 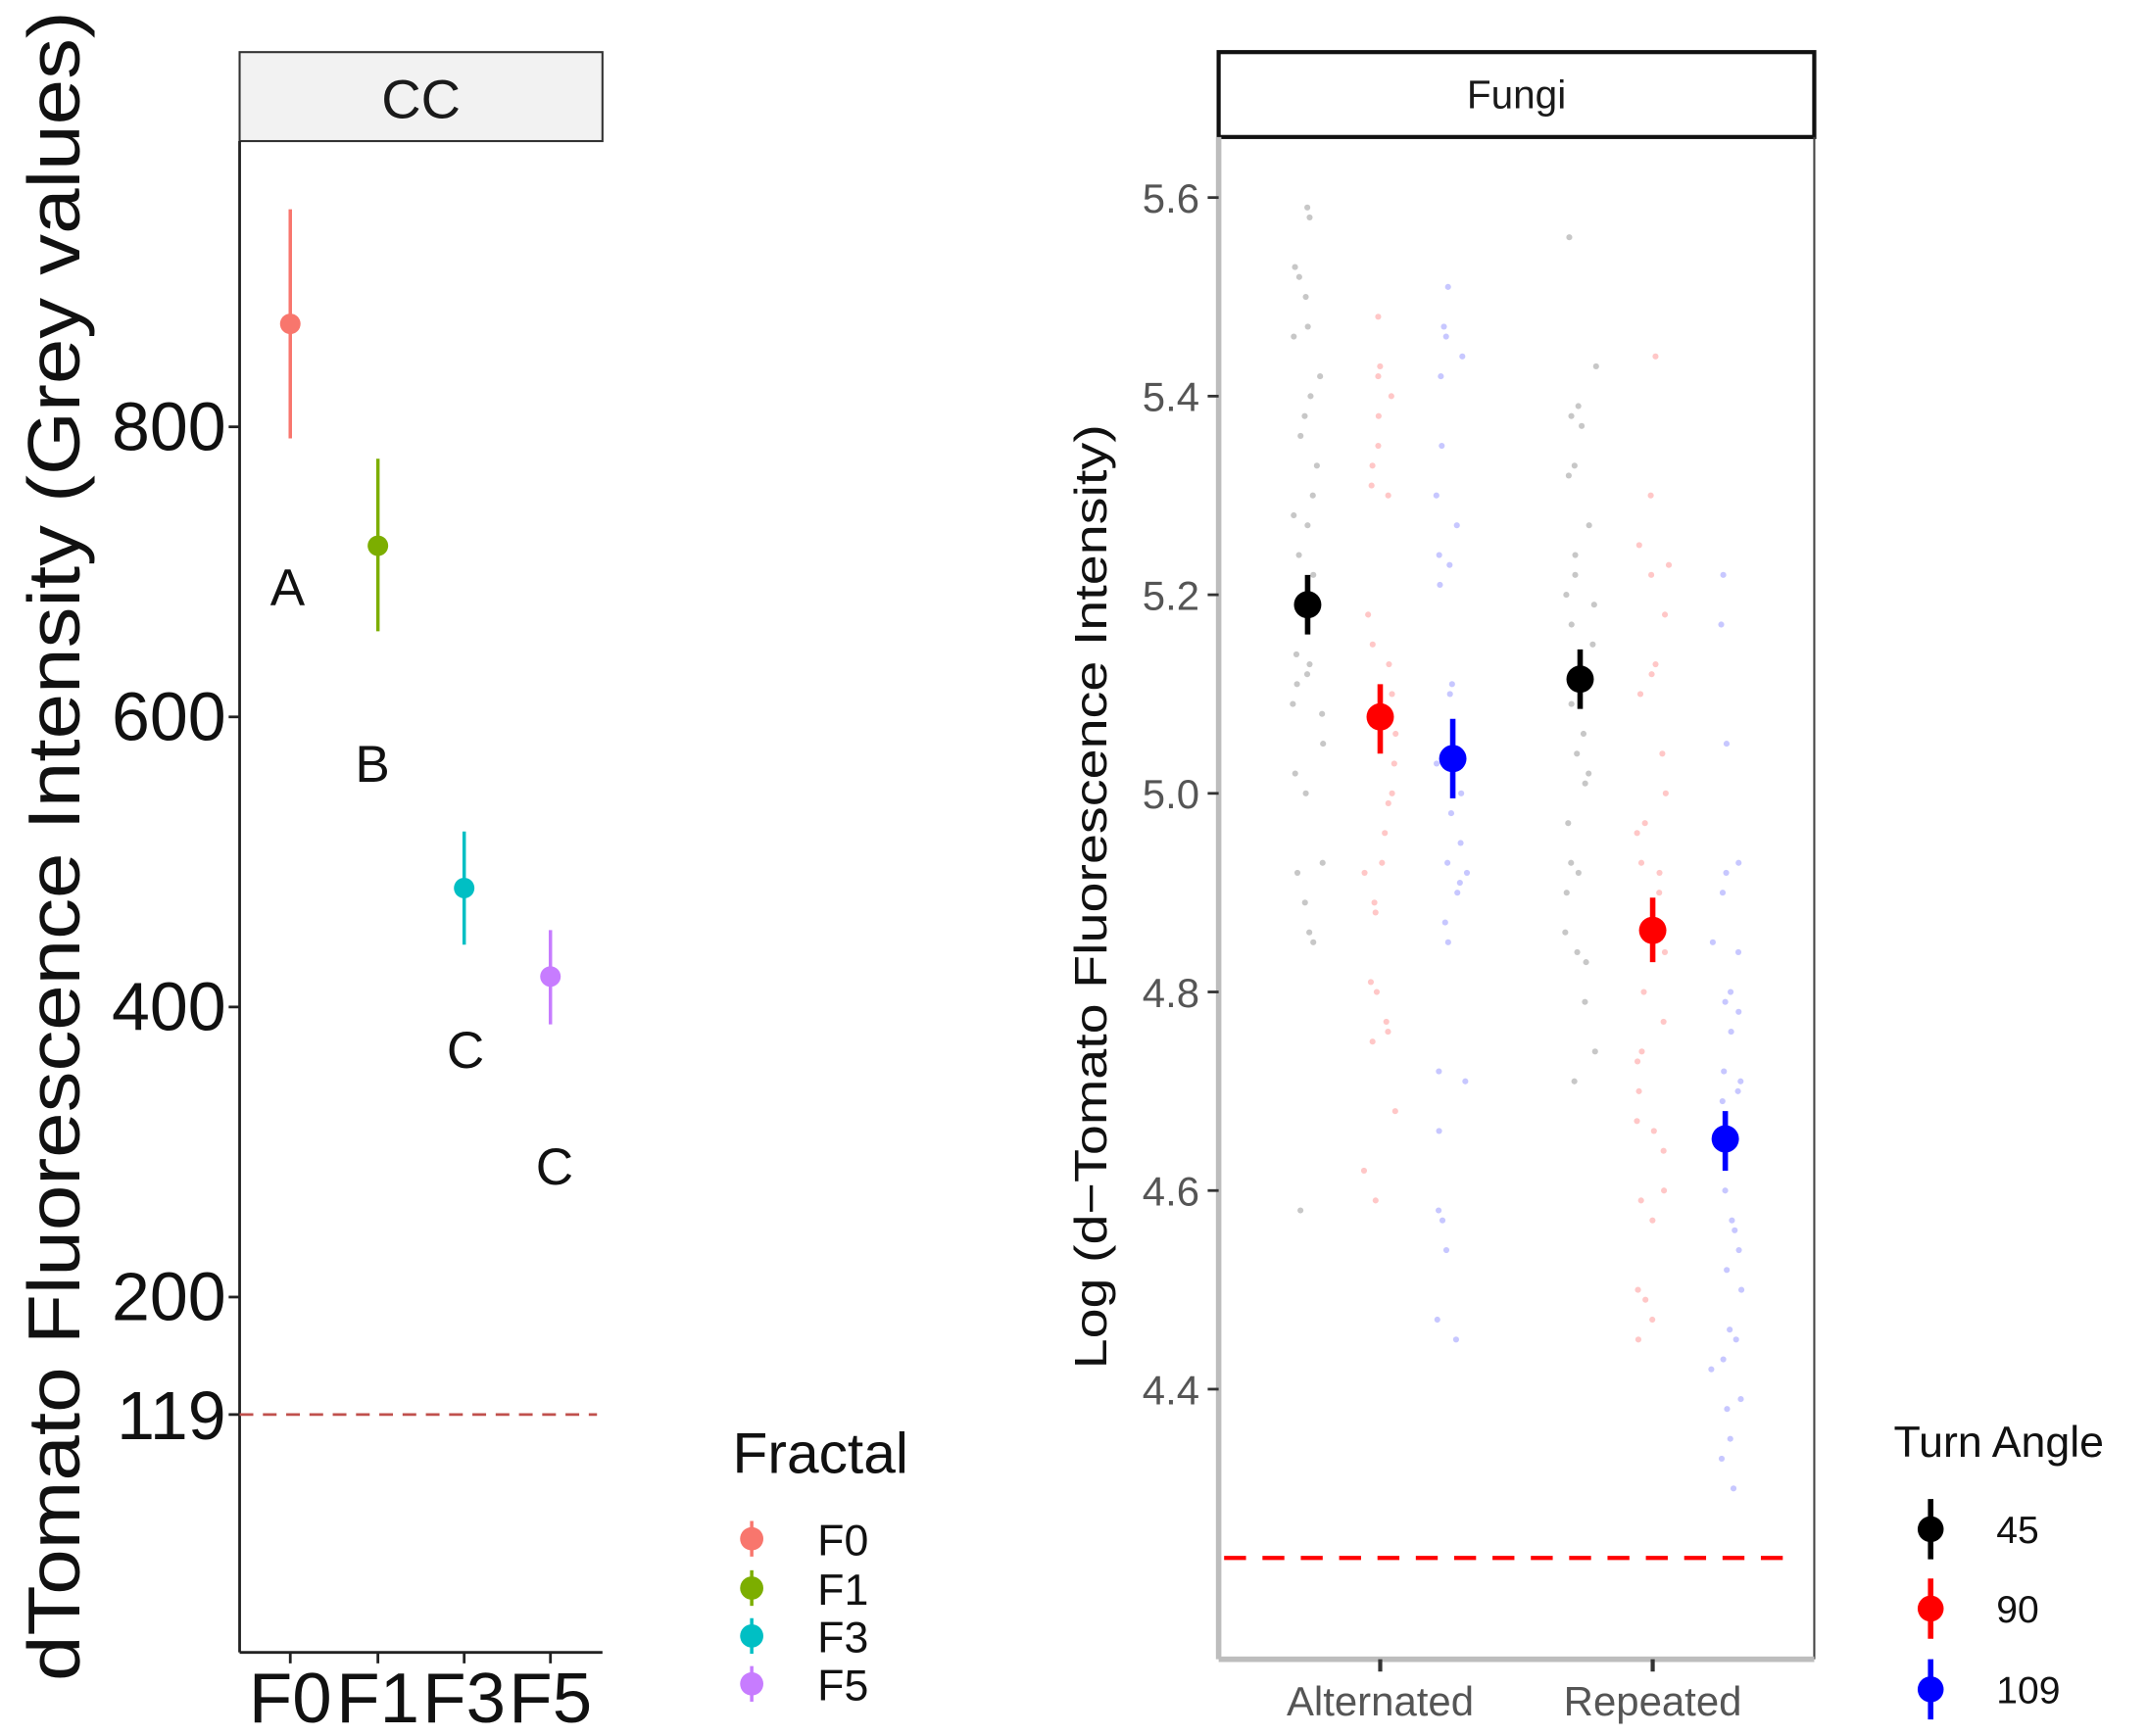 I want to click on significance-letter: B, so click(x=372, y=765).